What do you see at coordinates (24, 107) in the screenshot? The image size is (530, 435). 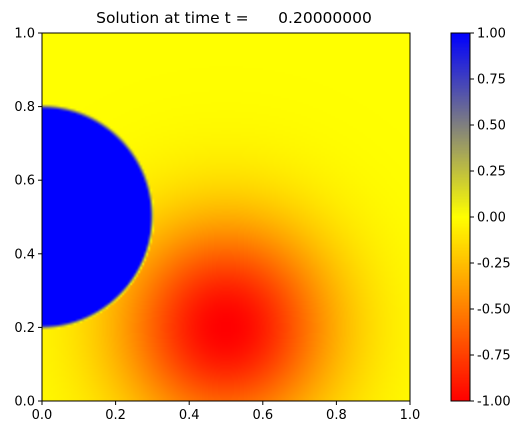 I see `y-tick-label: 0.8` at bounding box center [24, 107].